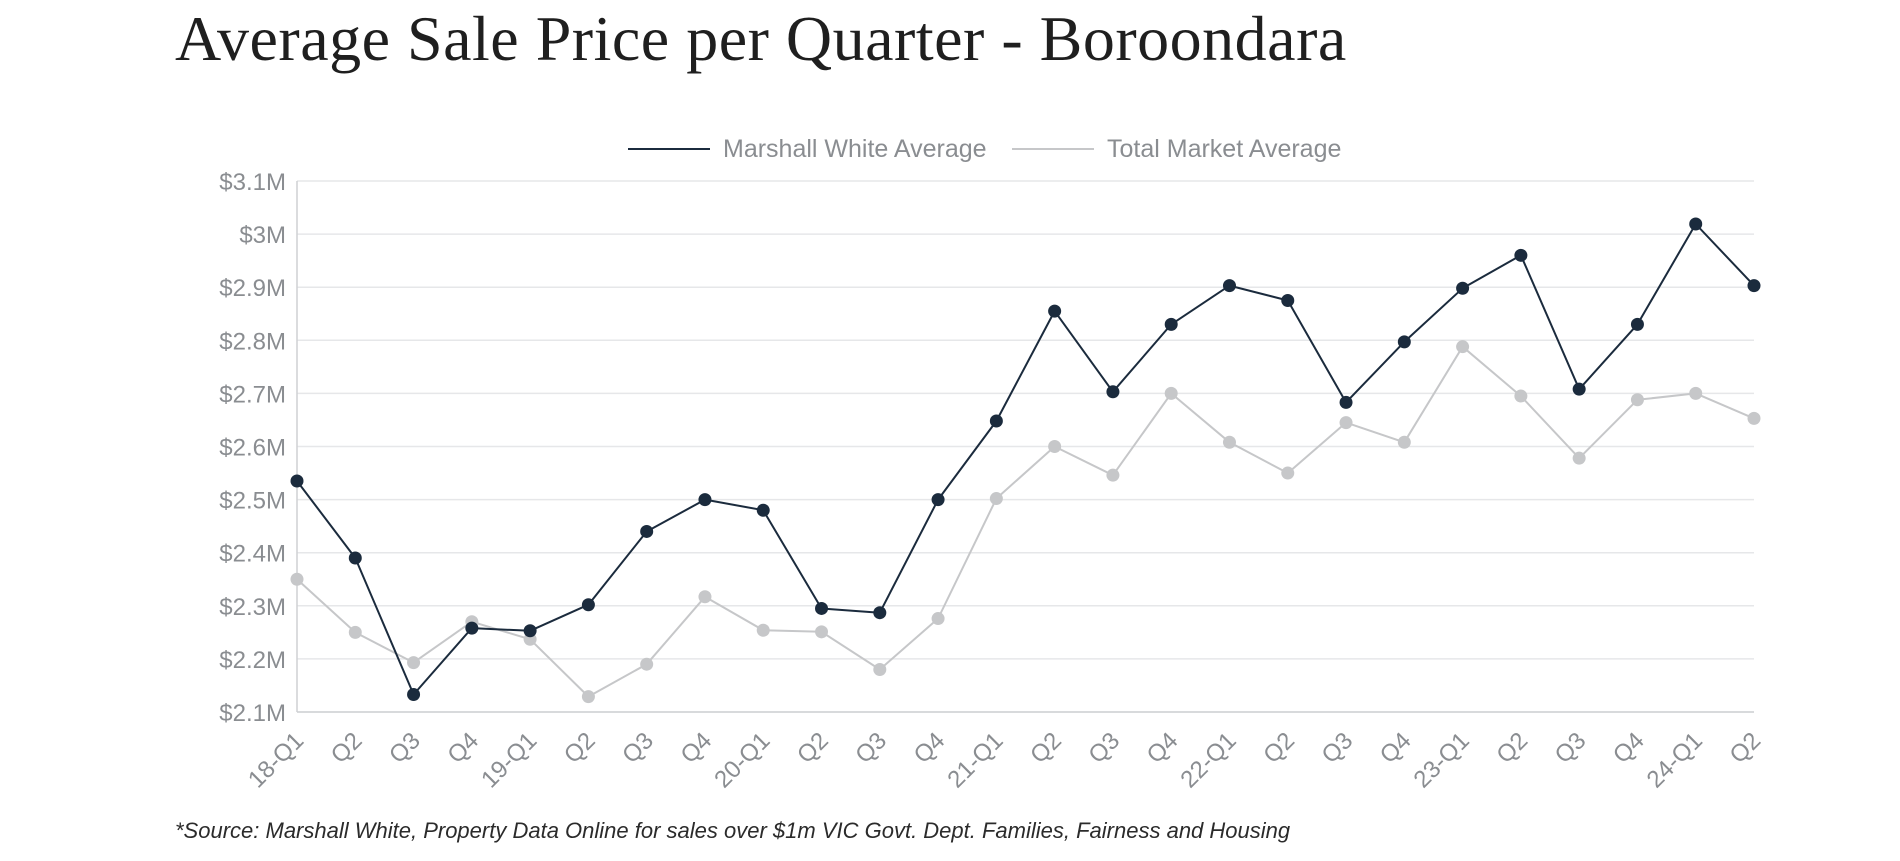  What do you see at coordinates (1208, 760) in the screenshot?
I see `x-tick-label: 22-Q1` at bounding box center [1208, 760].